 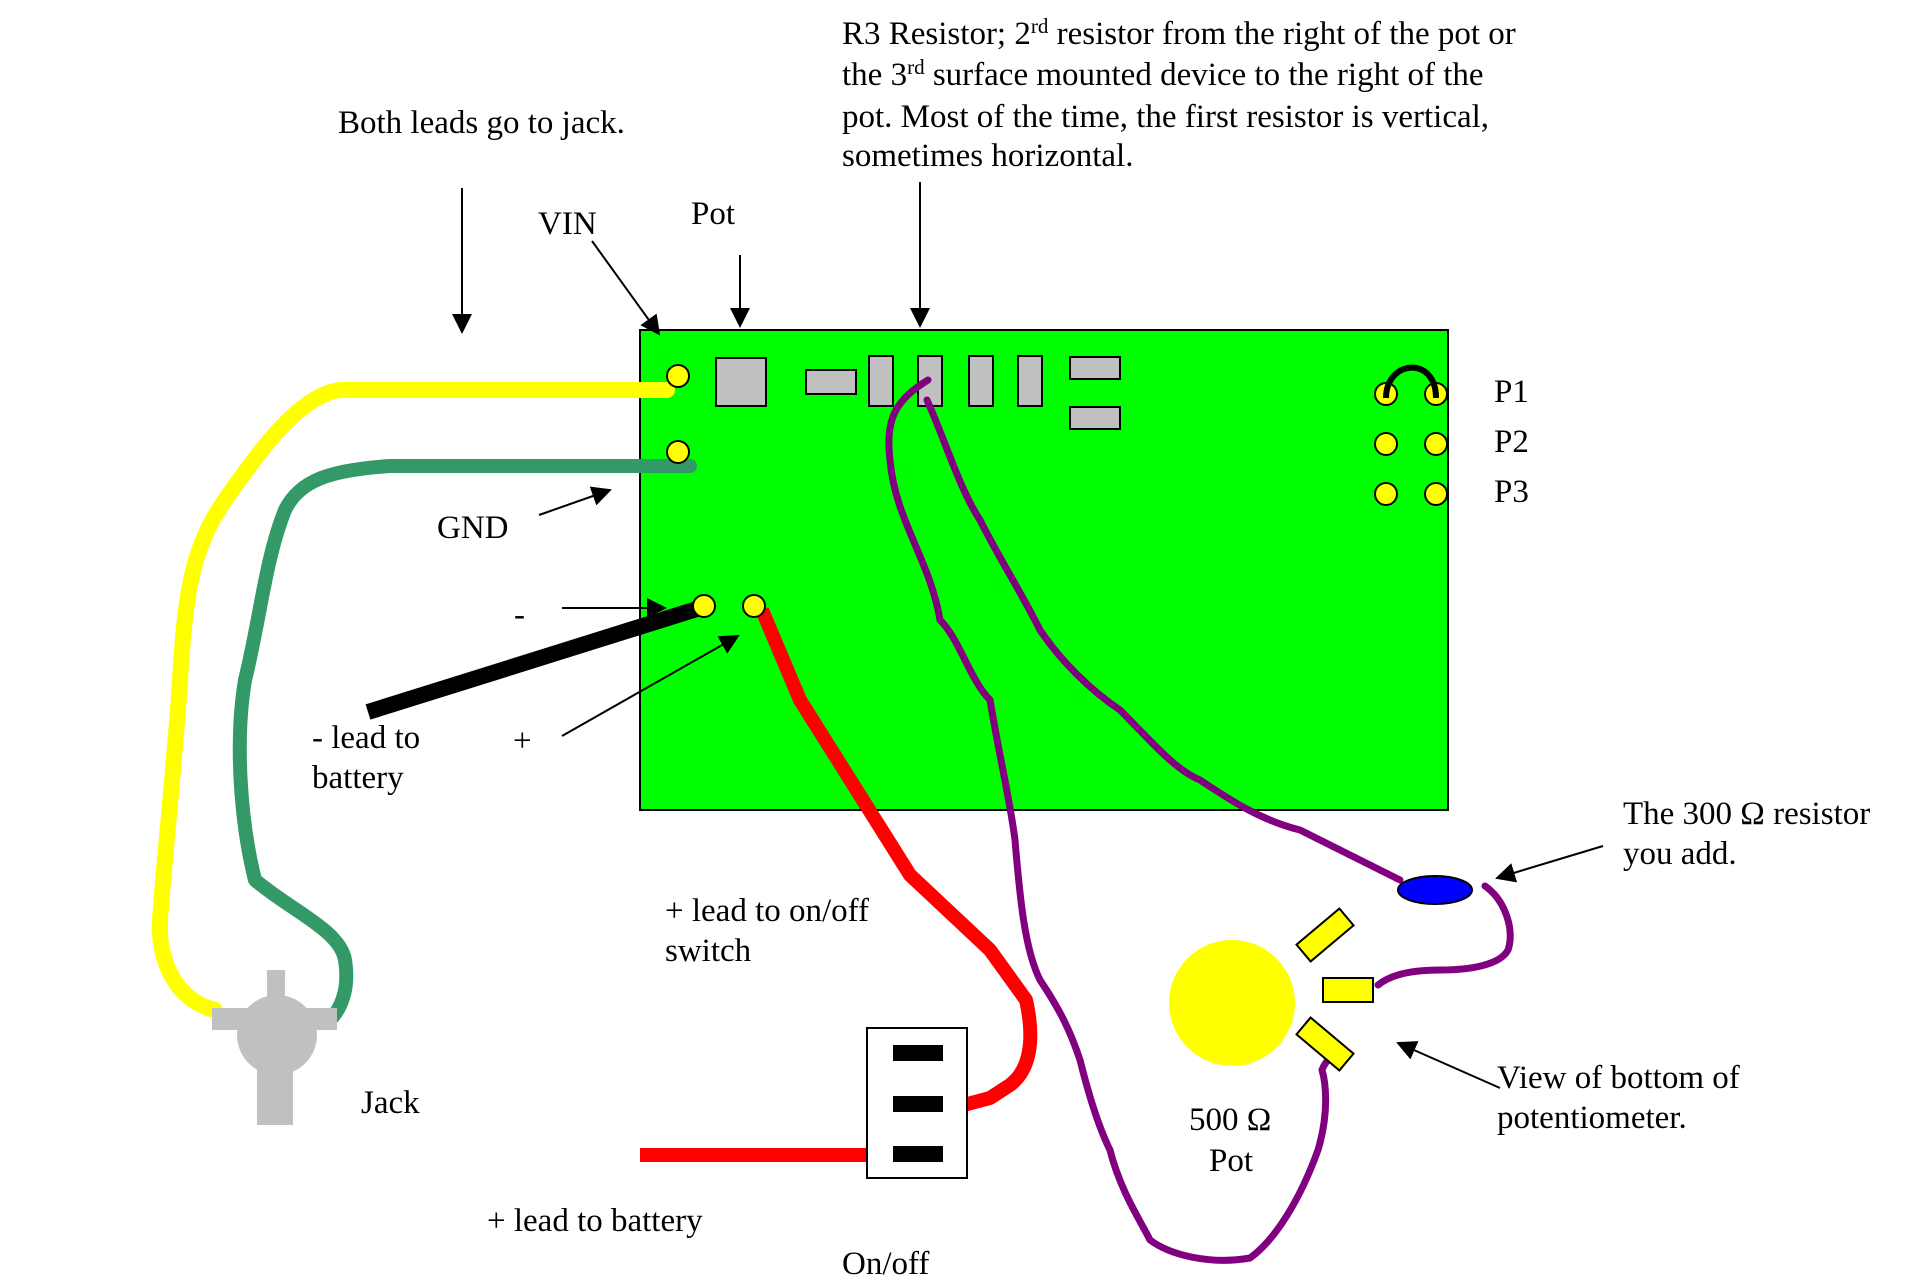 What do you see at coordinates (1232, 1003) in the screenshot?
I see `pot-body` at bounding box center [1232, 1003].